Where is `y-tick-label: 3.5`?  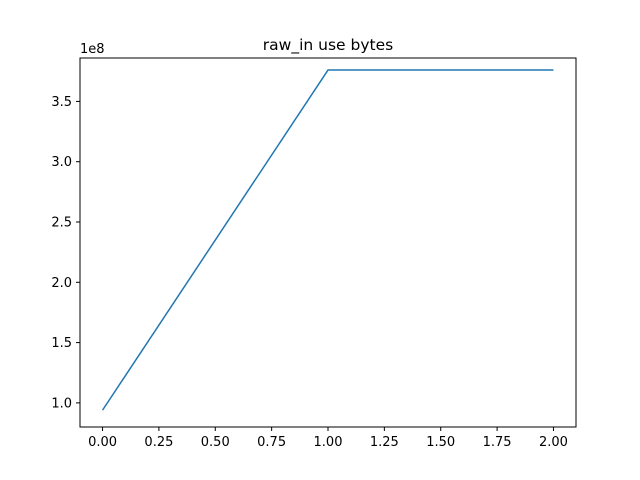 y-tick-label: 3.5 is located at coordinates (61, 102).